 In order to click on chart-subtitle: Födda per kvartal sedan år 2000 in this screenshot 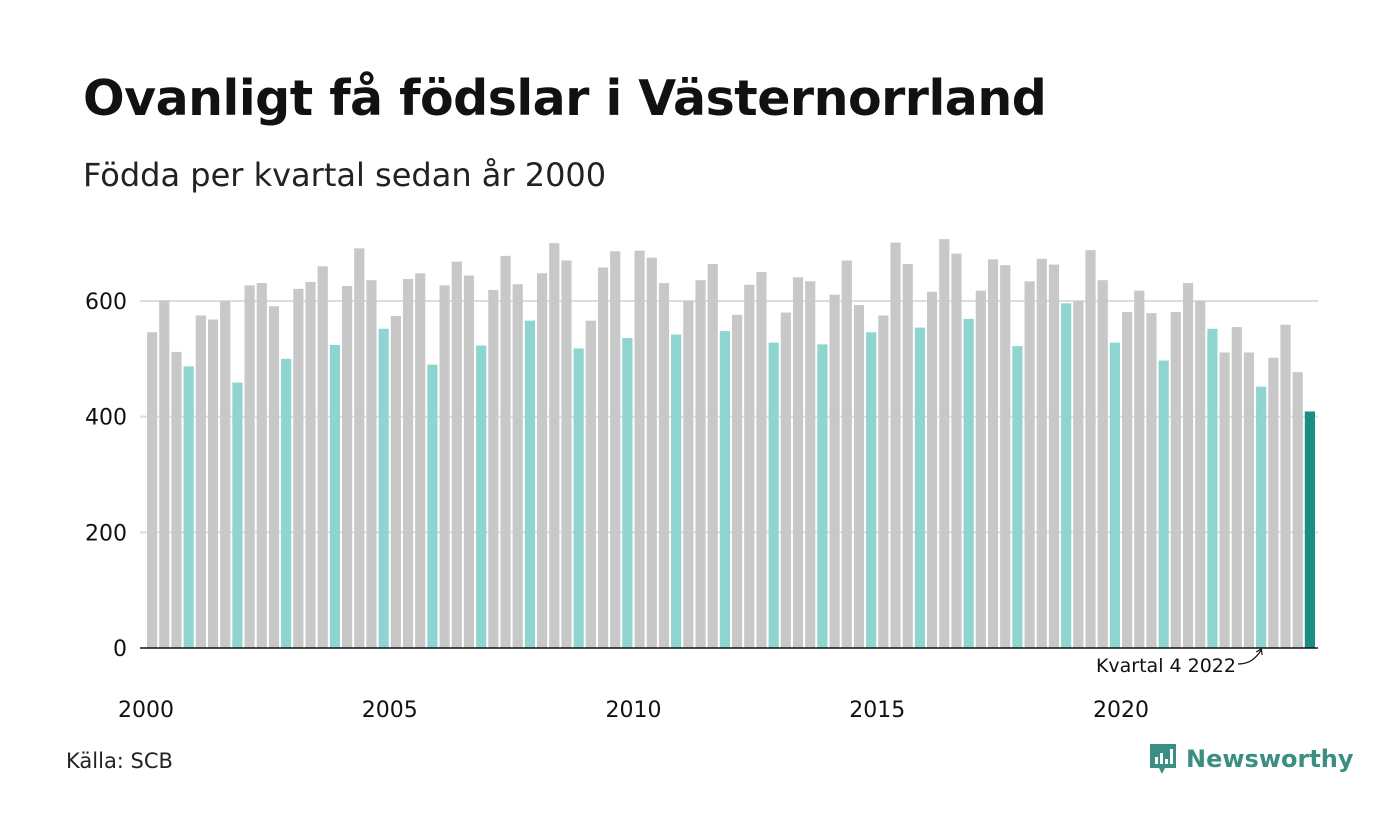, I will do `click(345, 175)`.